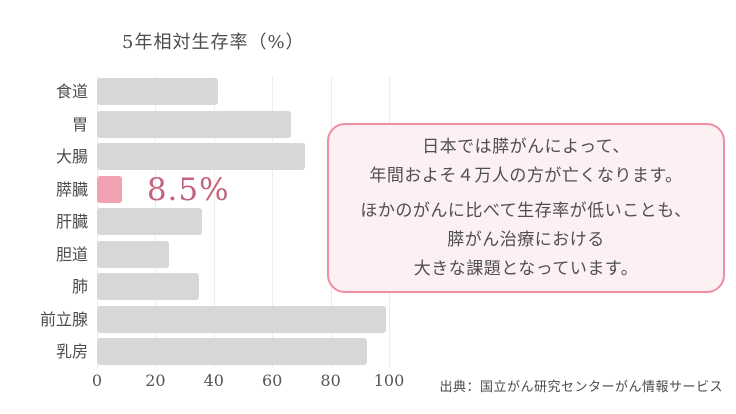  Describe the element at coordinates (71, 91) in the screenshot. I see `category-label: 食道` at that location.